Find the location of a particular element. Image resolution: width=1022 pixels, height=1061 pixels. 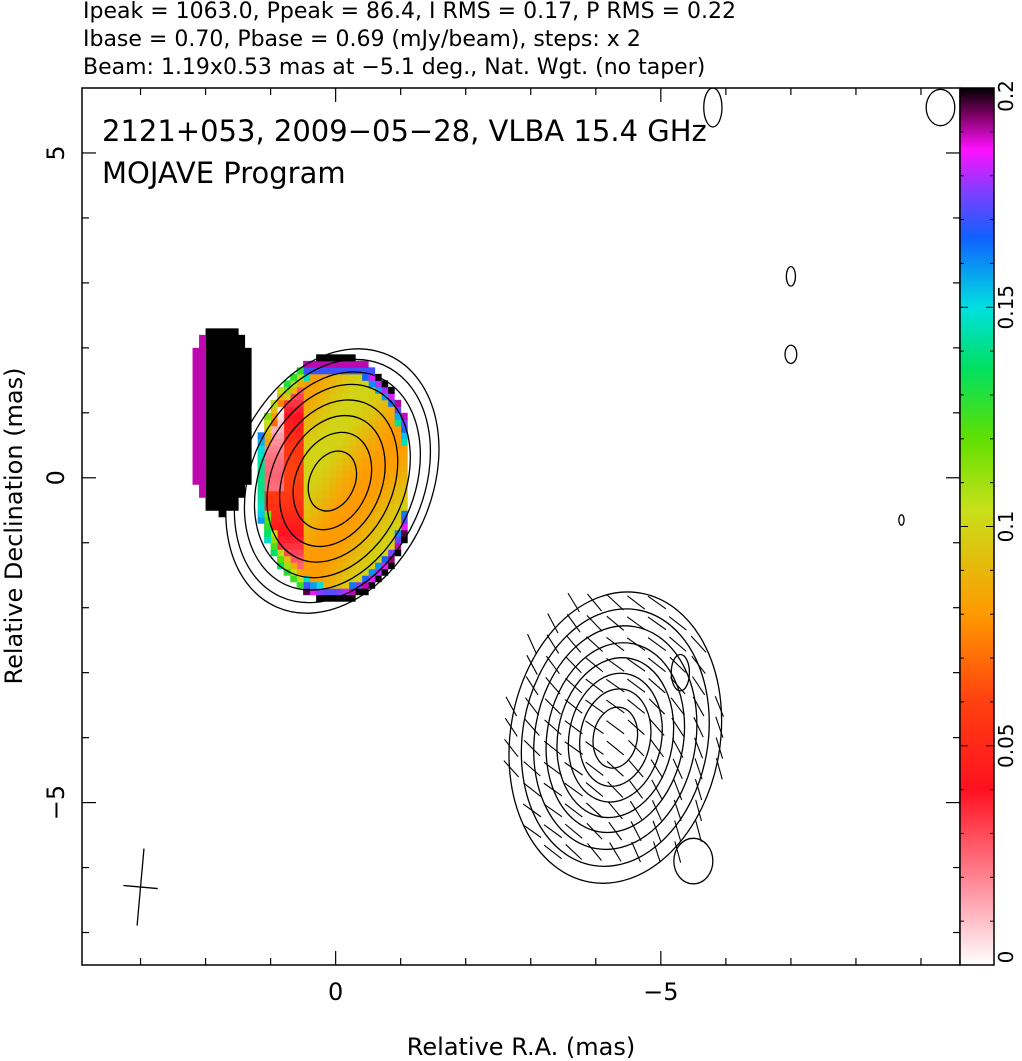

colorbar-tick-label: 0 is located at coordinates (1006, 957).